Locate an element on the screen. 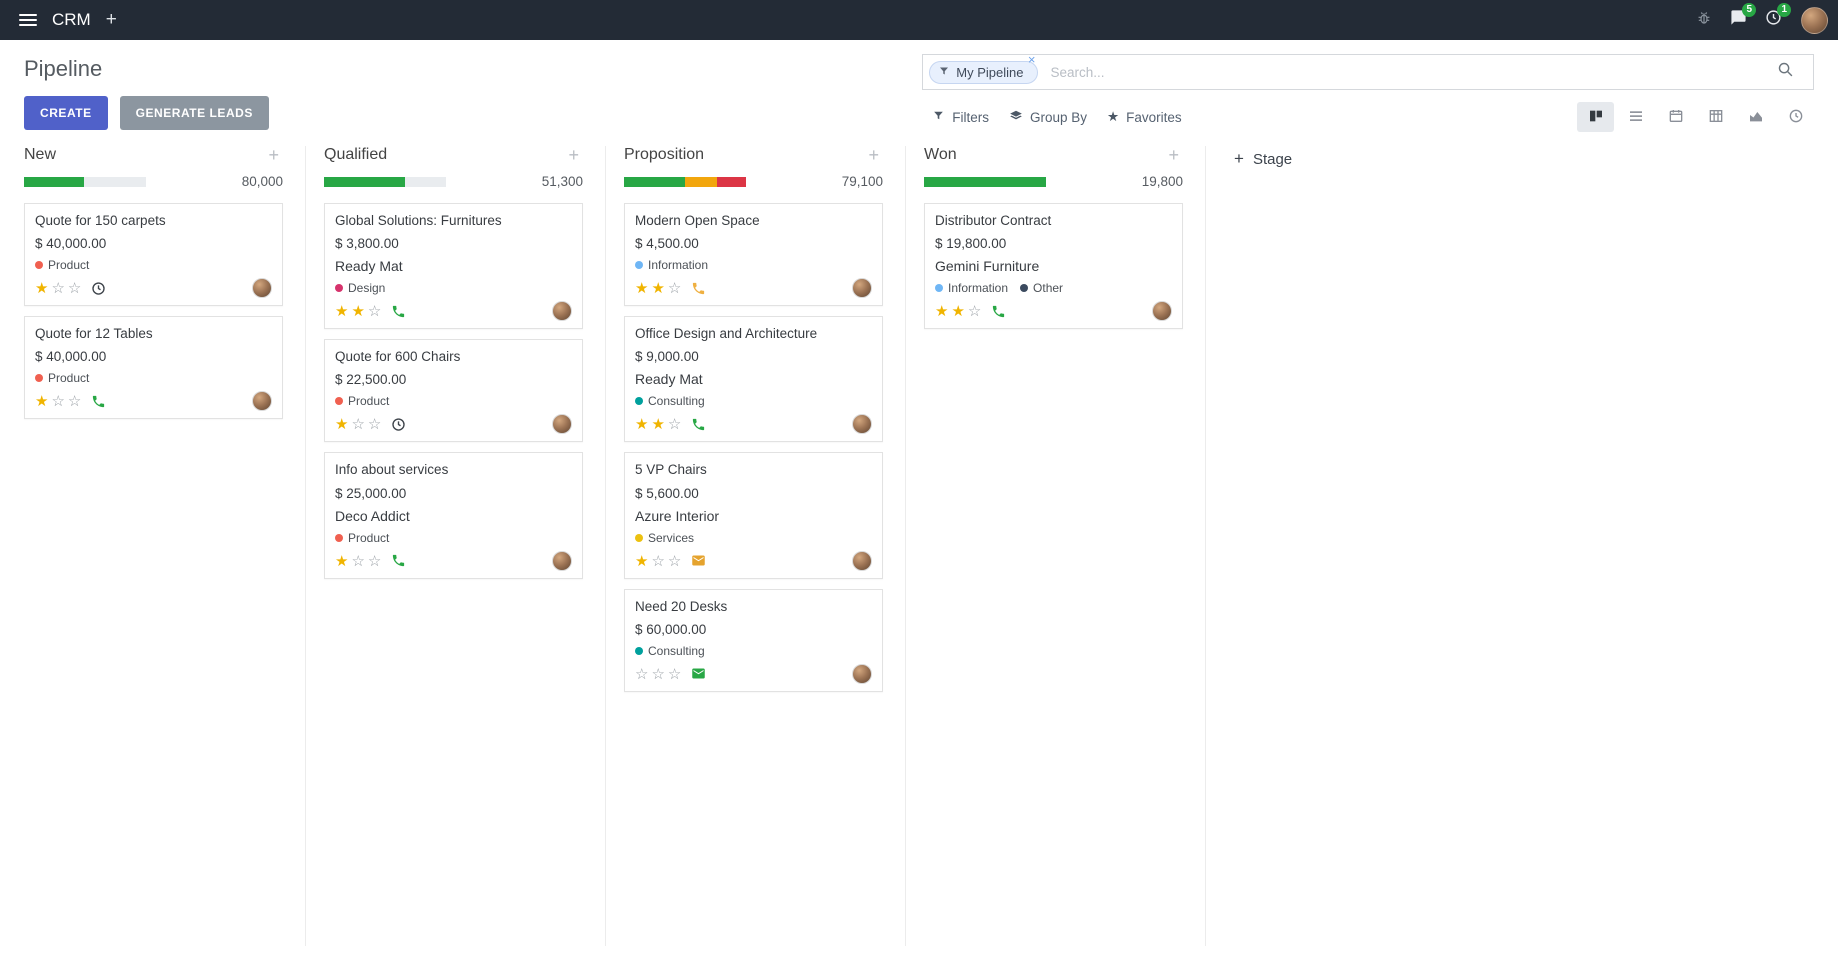 This screenshot has height=955, width=1838. app-name: CRM is located at coordinates (71, 19).